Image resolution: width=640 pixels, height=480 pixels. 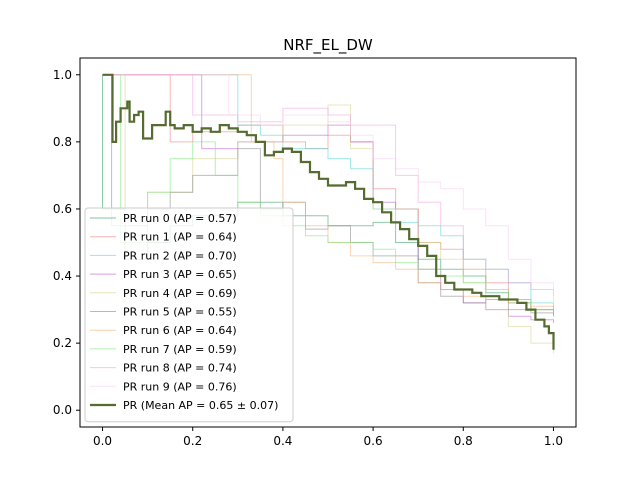 What do you see at coordinates (62, 276) in the screenshot?
I see `y-tick-label: 0.4` at bounding box center [62, 276].